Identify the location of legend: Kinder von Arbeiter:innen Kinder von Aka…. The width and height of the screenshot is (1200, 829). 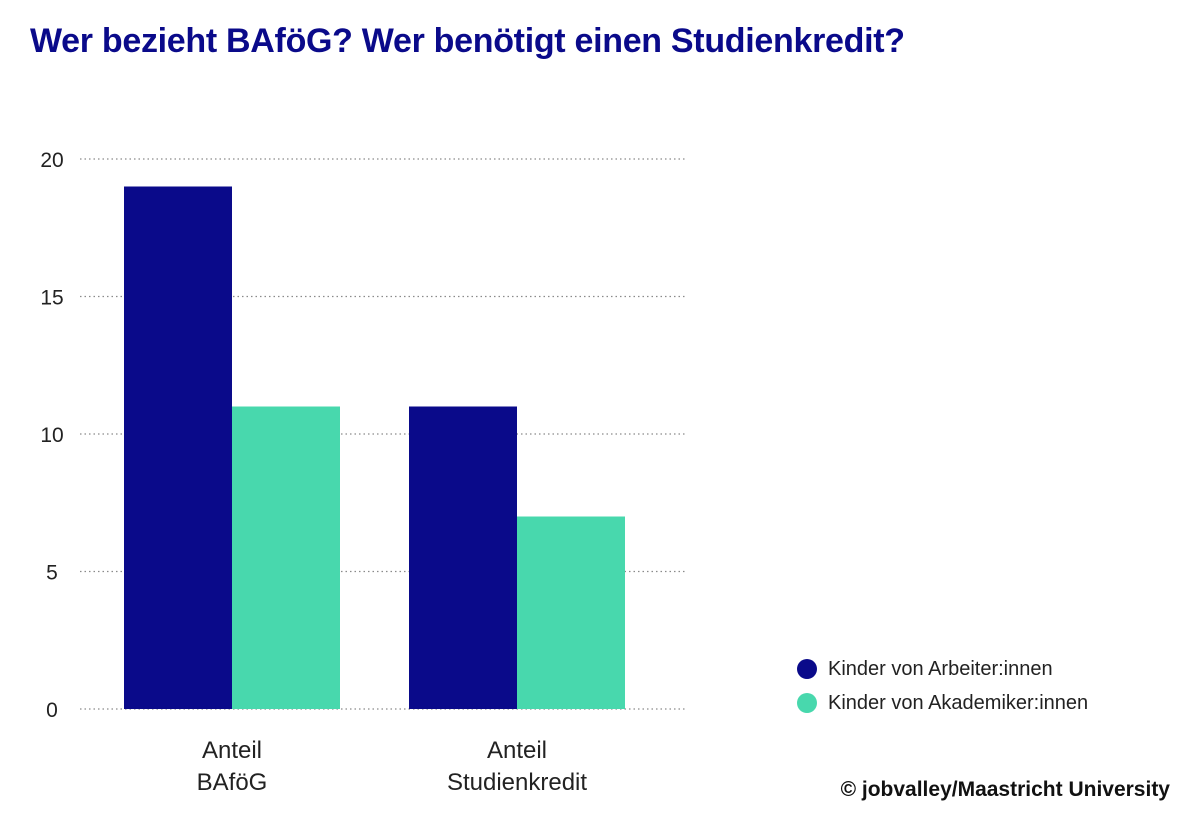
(942, 686).